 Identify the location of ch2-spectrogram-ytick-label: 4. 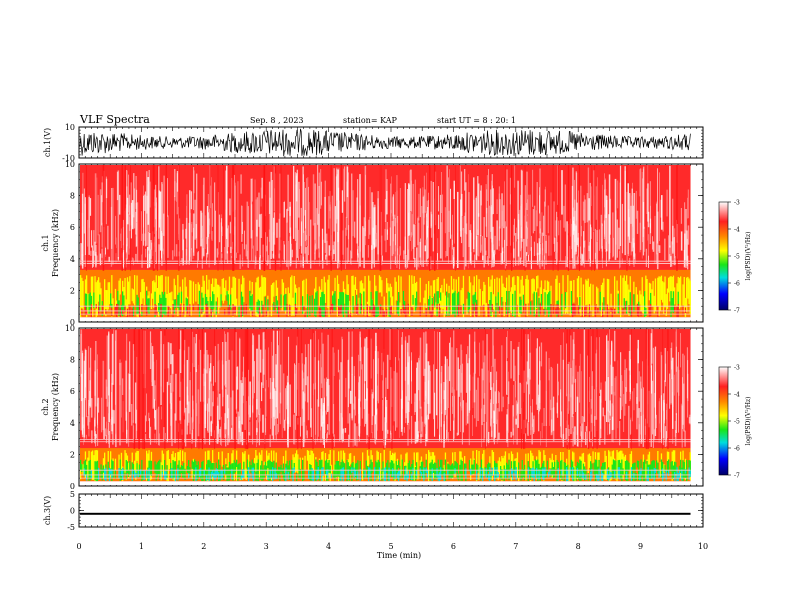
(72, 423).